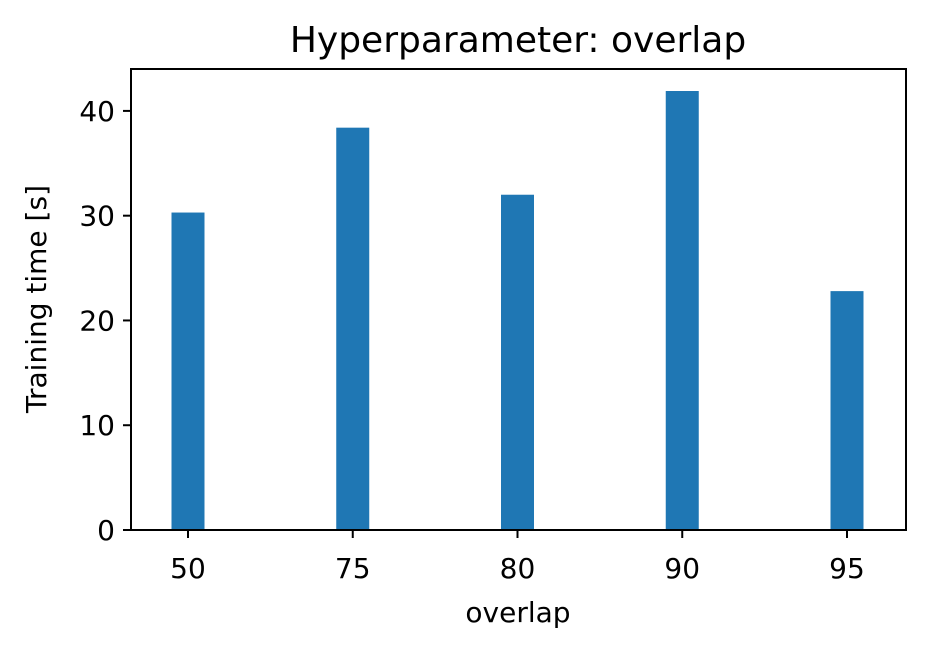  I want to click on x-tick-label: 80, so click(518, 568).